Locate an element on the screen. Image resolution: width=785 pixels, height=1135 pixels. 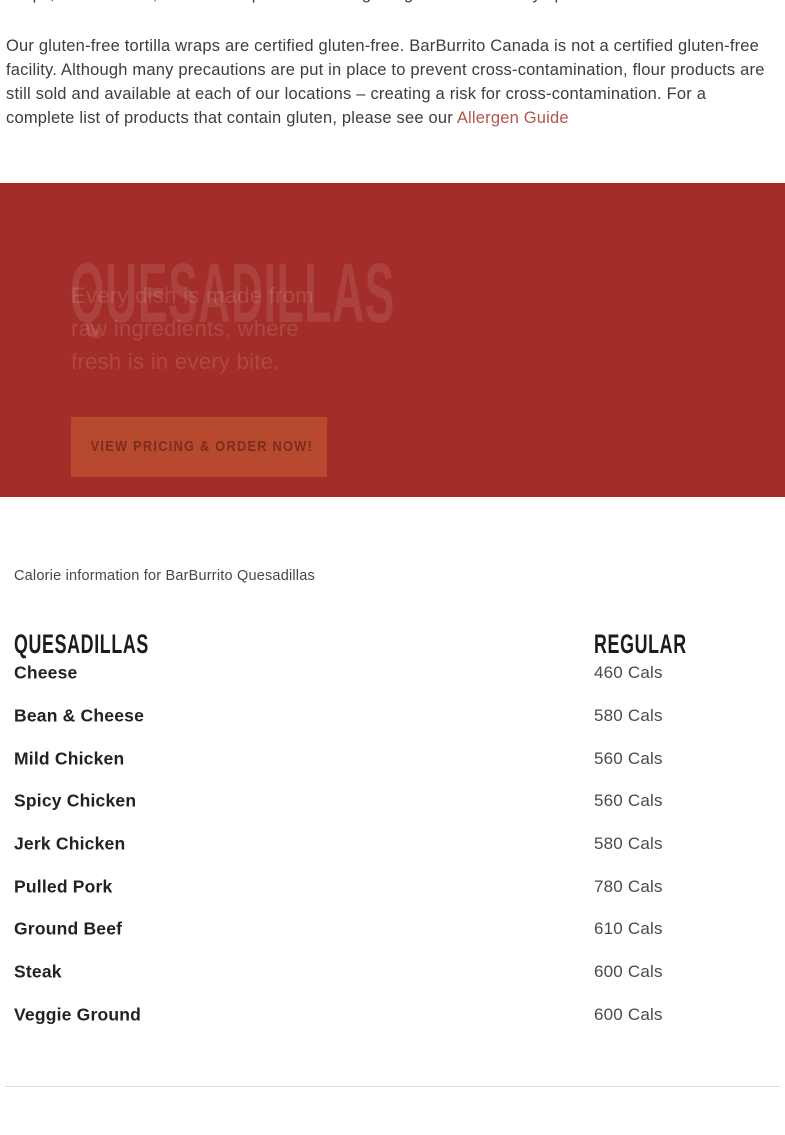
allergen-guide-link: Allergen Guide is located at coordinates (512, 117).